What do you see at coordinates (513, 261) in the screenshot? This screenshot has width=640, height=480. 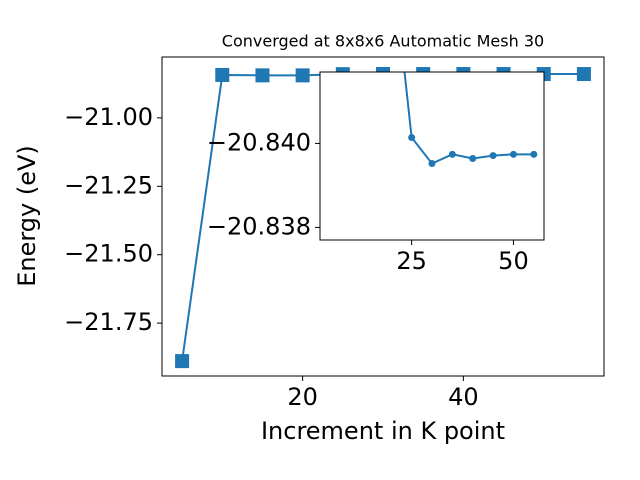 I see `x-tick-label: 50` at bounding box center [513, 261].